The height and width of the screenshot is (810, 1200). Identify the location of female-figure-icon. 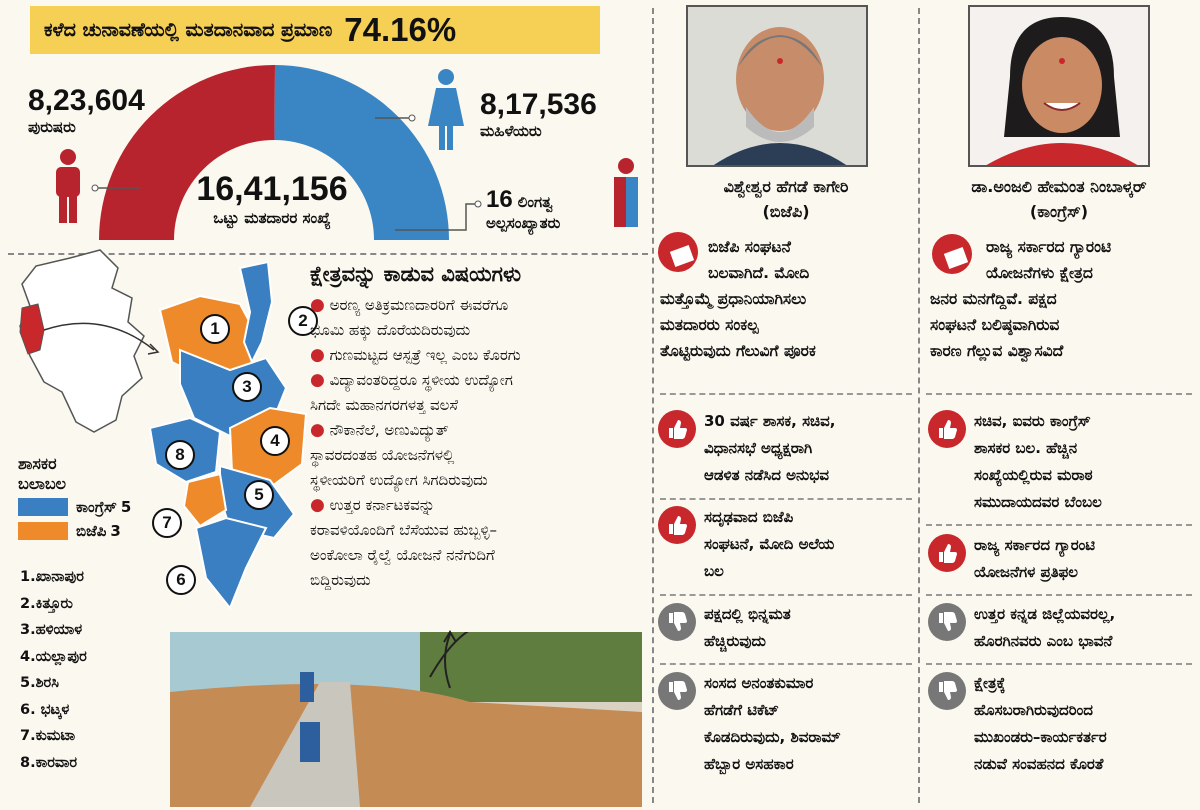
(446, 109).